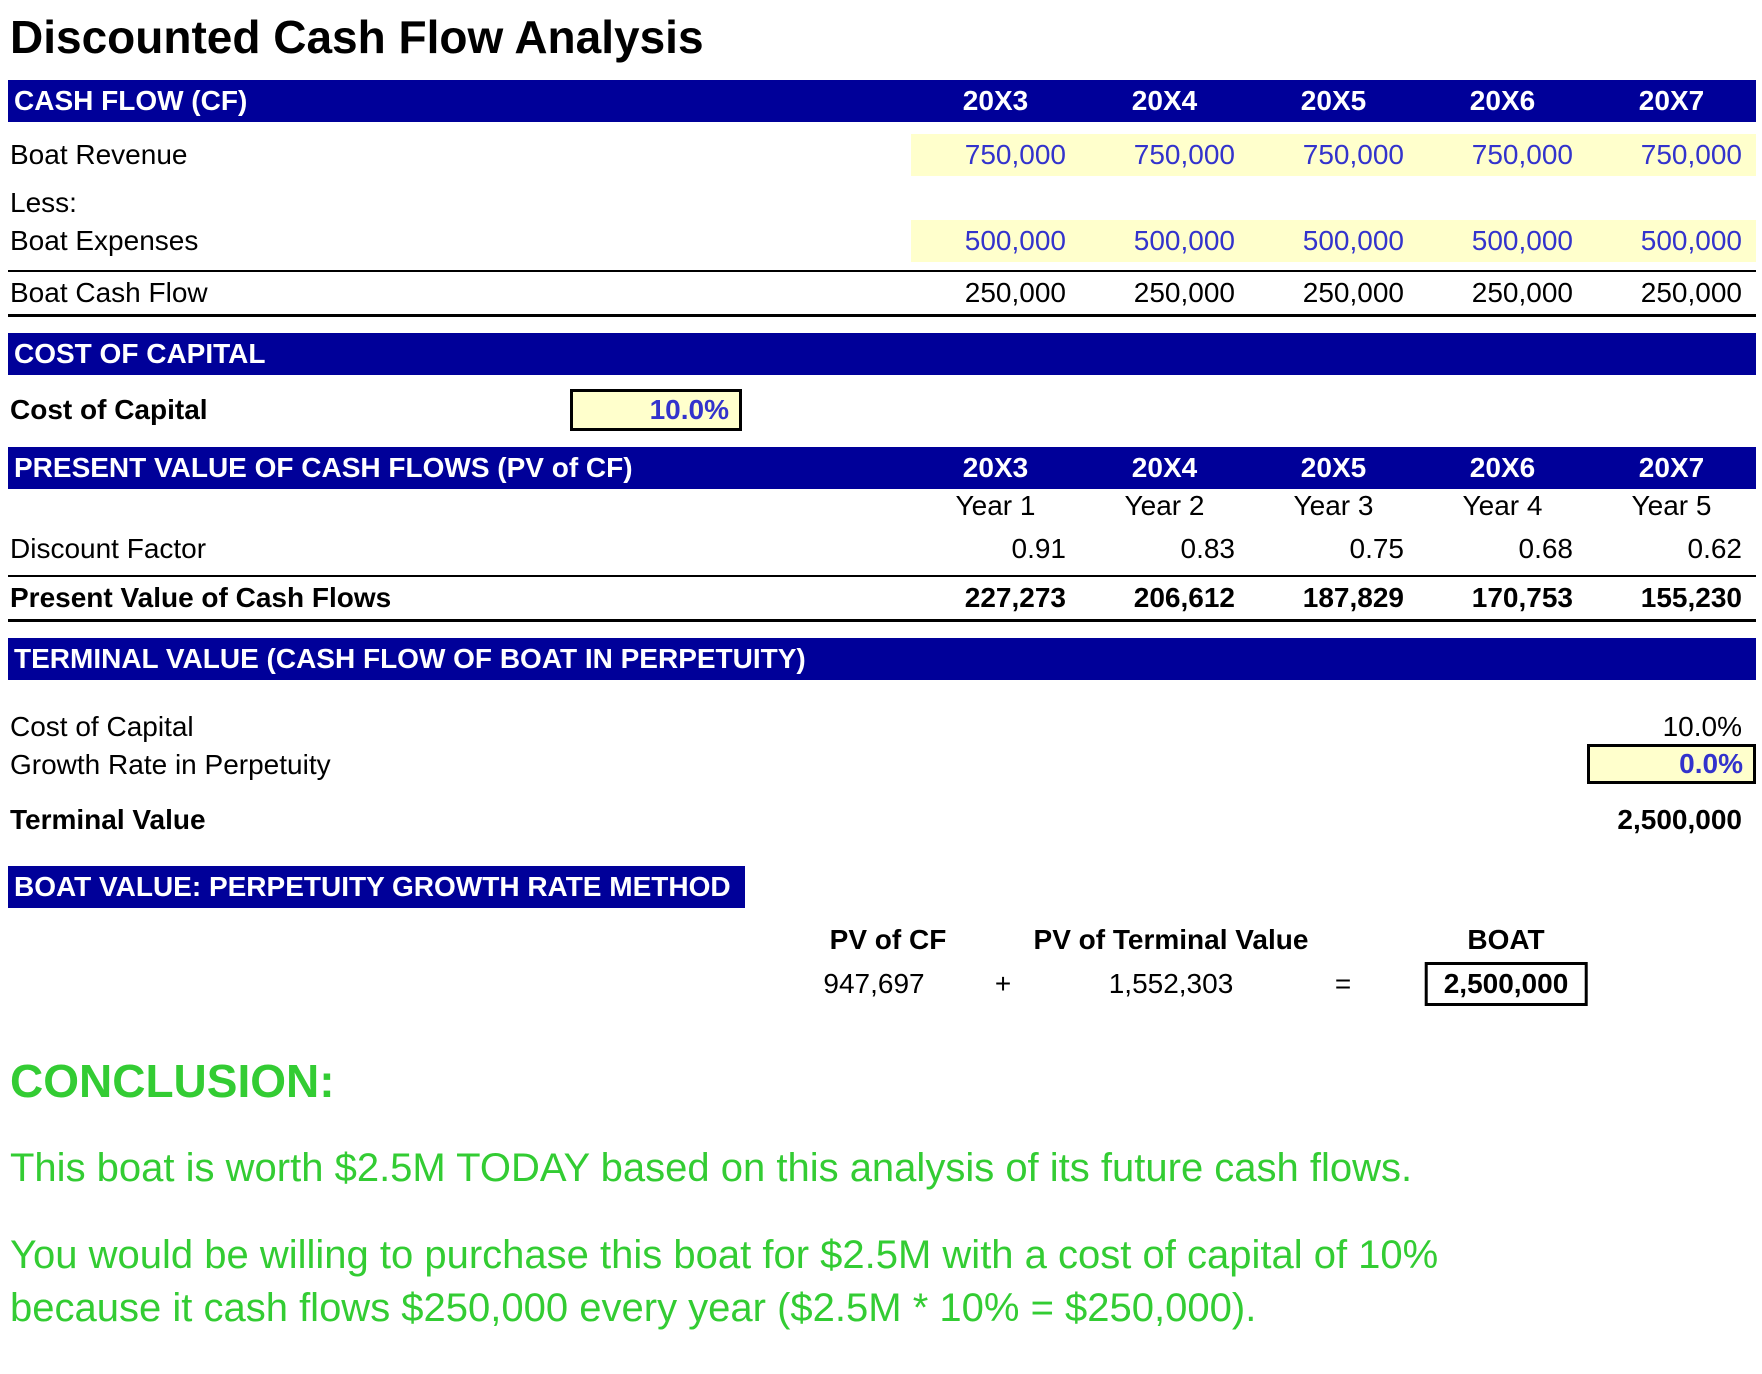  What do you see at coordinates (1506, 939) in the screenshot?
I see `boat-header: BOAT` at bounding box center [1506, 939].